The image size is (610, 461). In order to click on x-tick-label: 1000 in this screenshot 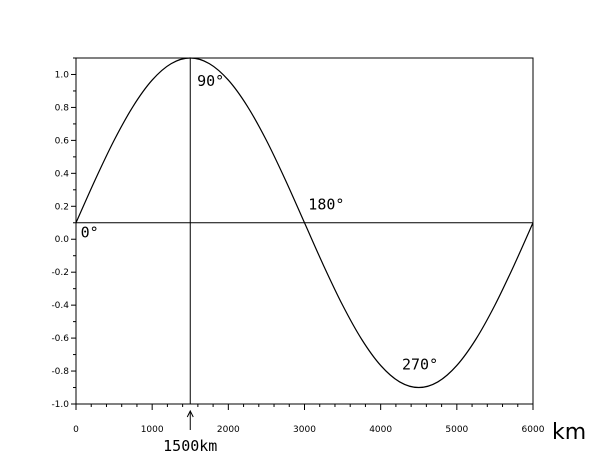, I will do `click(152, 430)`.